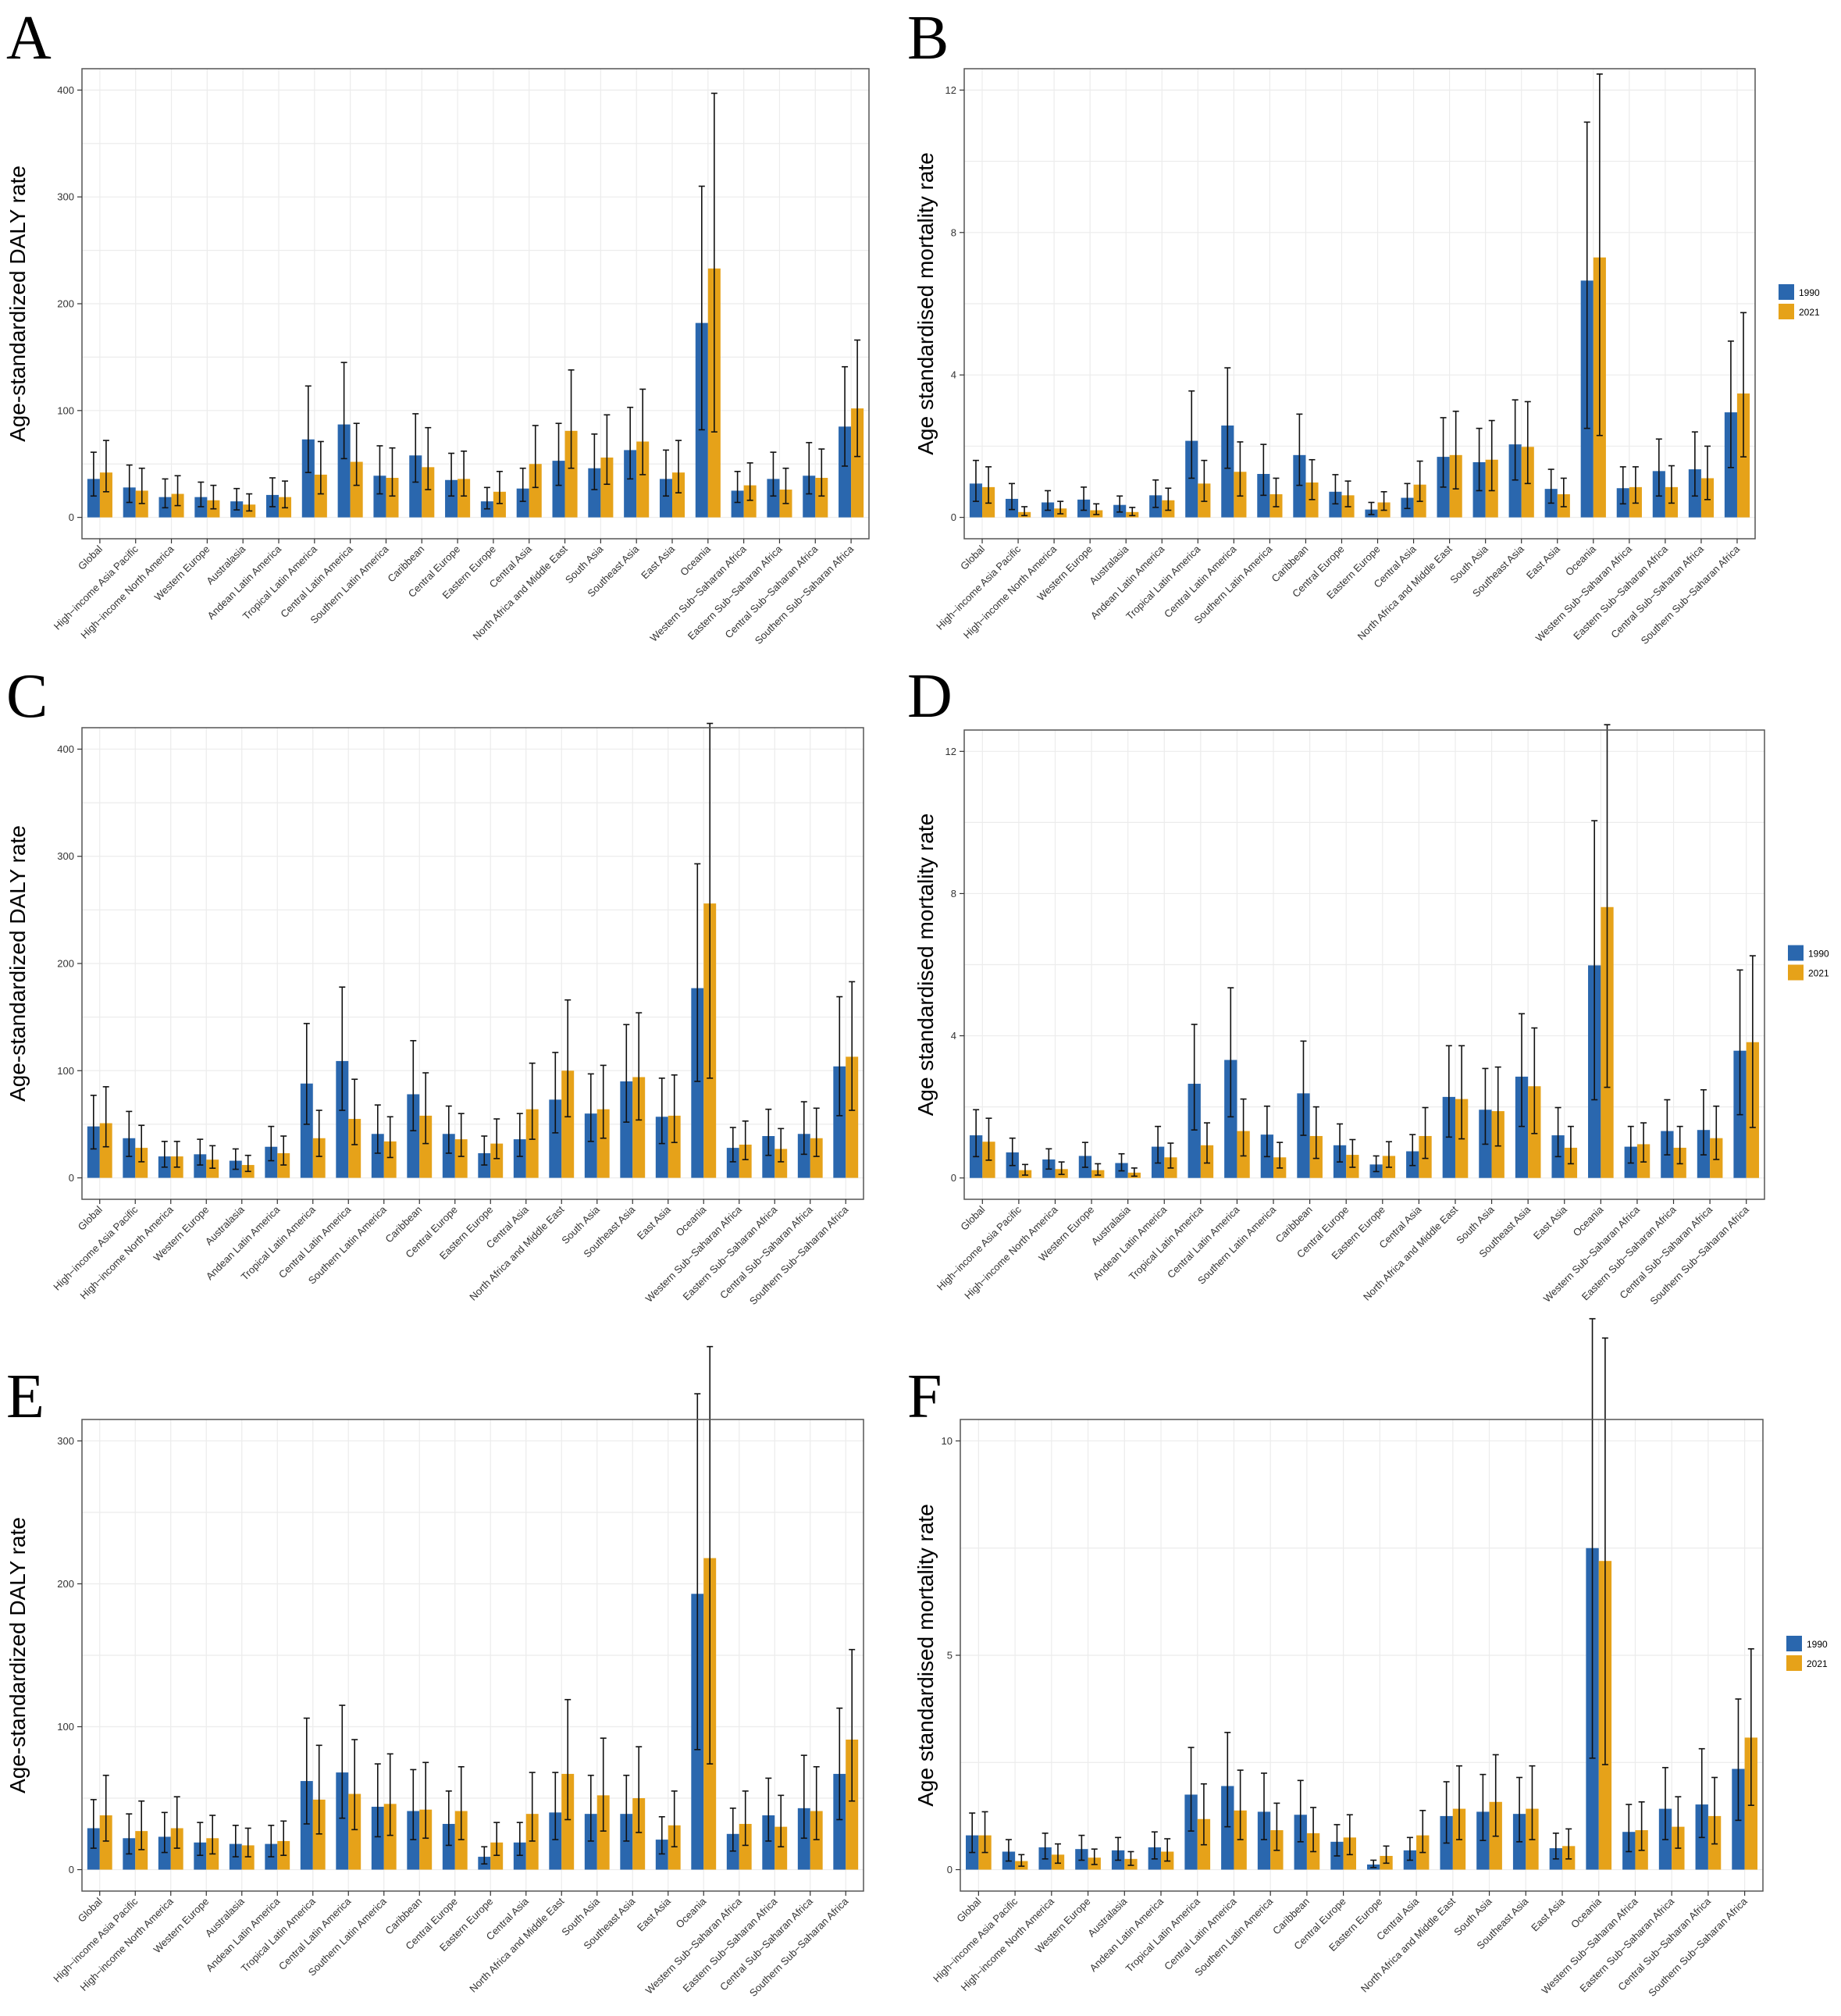 Image resolution: width=1841 pixels, height=2016 pixels. I want to click on bar-1990-central-asia, so click(522, 503).